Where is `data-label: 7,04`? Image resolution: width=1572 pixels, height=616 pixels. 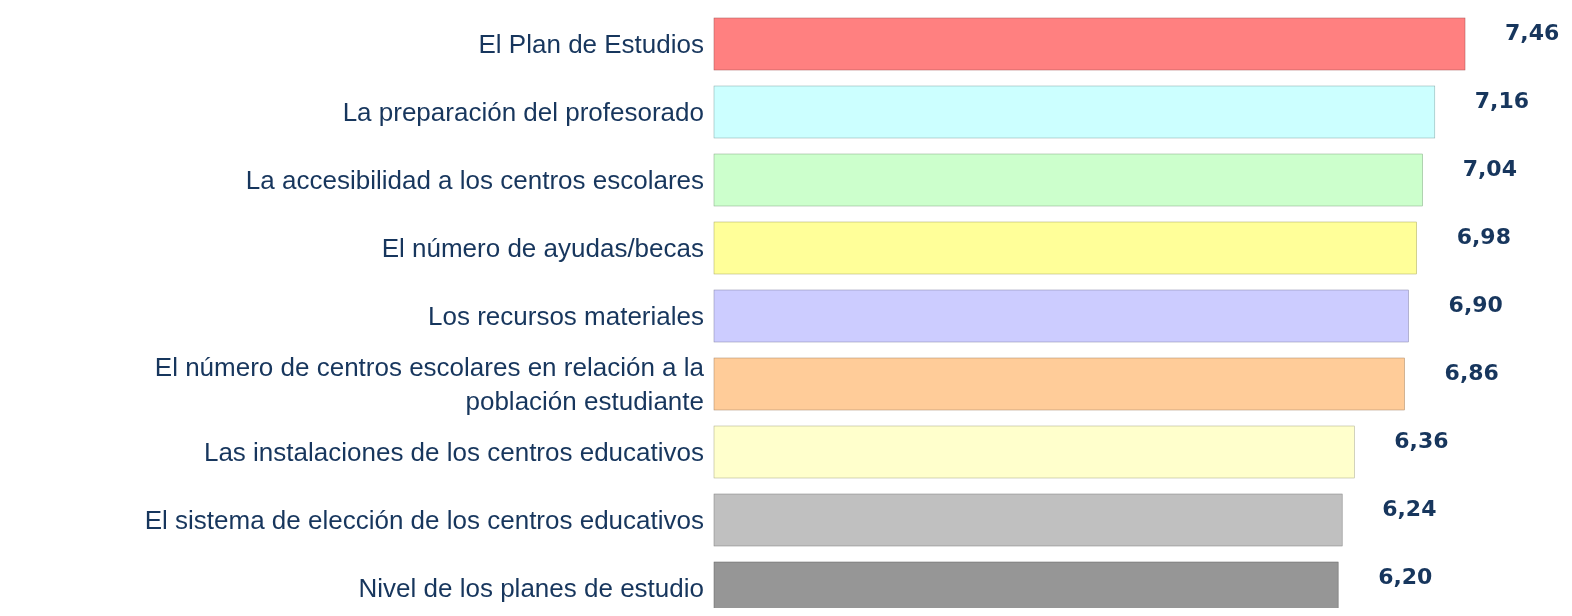 data-label: 7,04 is located at coordinates (1489, 168).